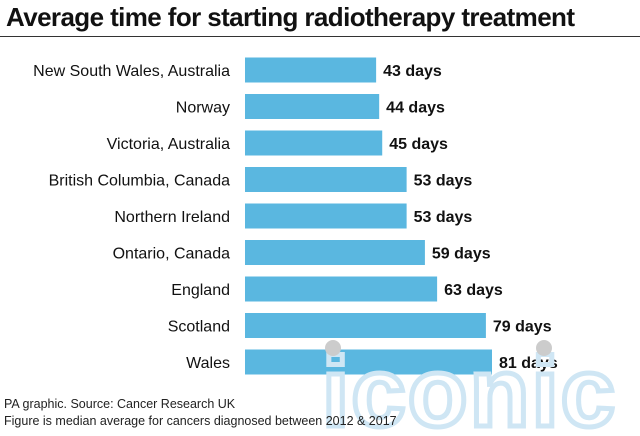  What do you see at coordinates (522, 327) in the screenshot?
I see `value-label: 79 days` at bounding box center [522, 327].